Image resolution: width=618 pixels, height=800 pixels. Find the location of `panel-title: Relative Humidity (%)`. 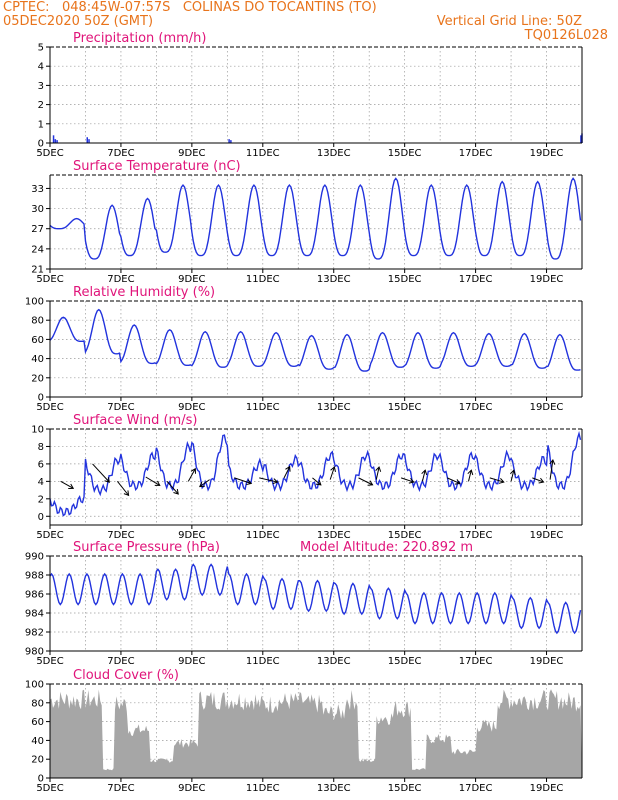

panel-title: Relative Humidity (%) is located at coordinates (144, 292).